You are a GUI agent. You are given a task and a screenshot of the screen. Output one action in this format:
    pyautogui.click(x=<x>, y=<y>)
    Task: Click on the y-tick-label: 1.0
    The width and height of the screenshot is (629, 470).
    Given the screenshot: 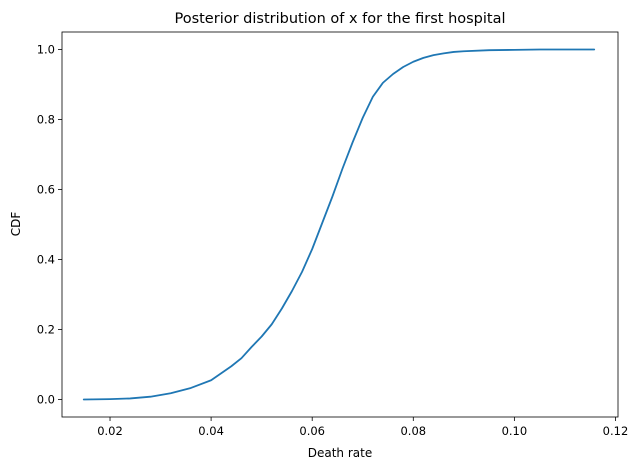 What is the action you would take?
    pyautogui.click(x=46, y=50)
    